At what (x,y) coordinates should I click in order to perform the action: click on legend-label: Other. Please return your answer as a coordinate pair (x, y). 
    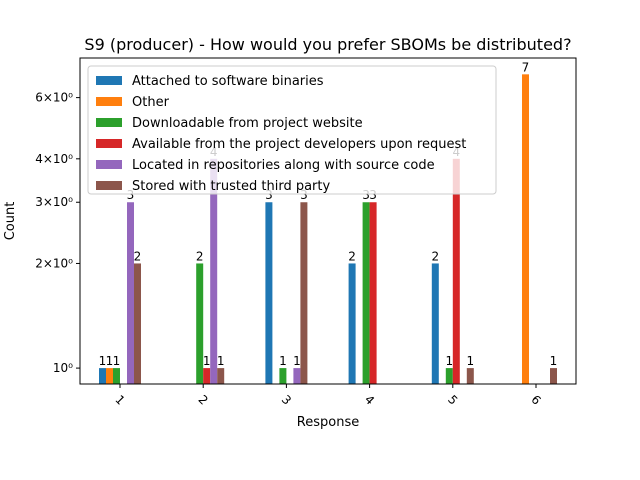
    Looking at the image, I should click on (151, 102).